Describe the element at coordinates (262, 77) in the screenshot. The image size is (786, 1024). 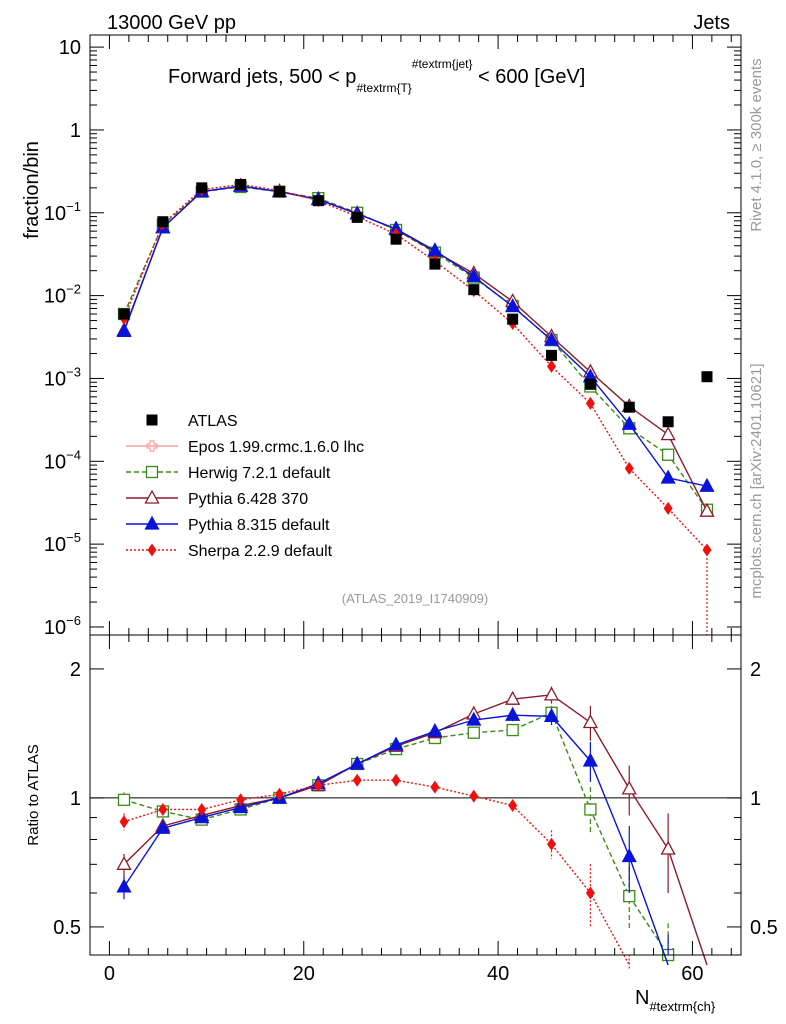
I see `chart-title-main: Forward jets, 500 < p` at that location.